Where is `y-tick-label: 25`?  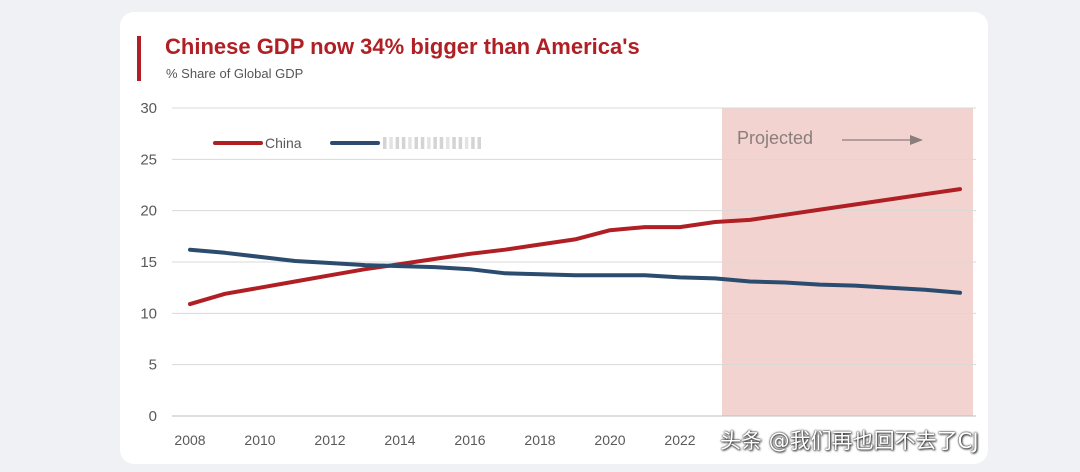 y-tick-label: 25 is located at coordinates (148, 159).